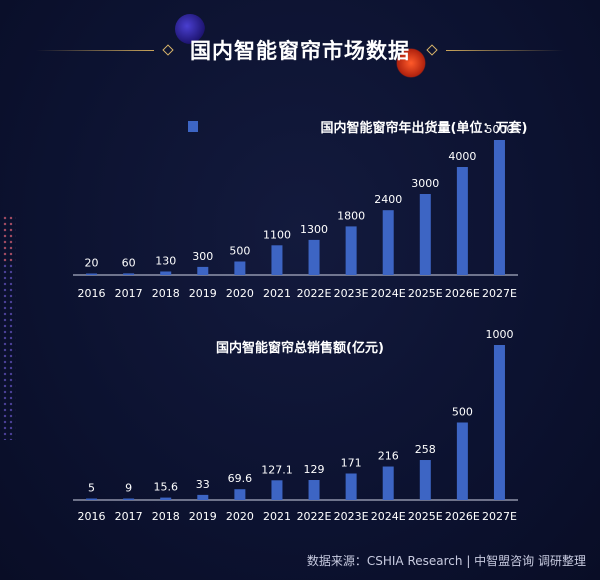  Describe the element at coordinates (9, 240) in the screenshot. I see `decorative-dot-grid-red` at that location.